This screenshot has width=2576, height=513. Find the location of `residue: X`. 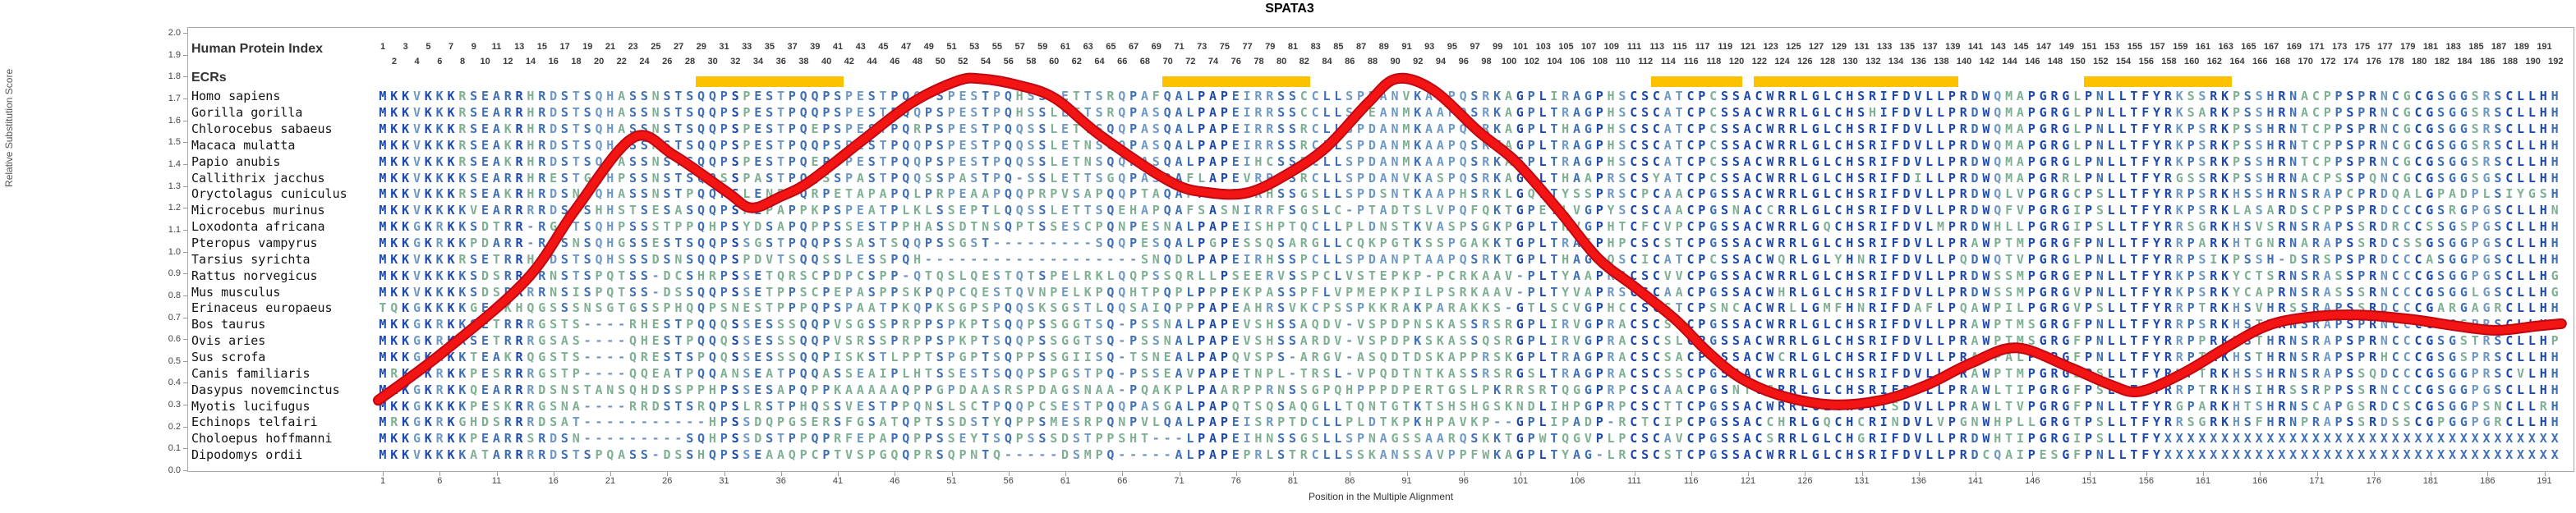

residue: X is located at coordinates (2338, 454).